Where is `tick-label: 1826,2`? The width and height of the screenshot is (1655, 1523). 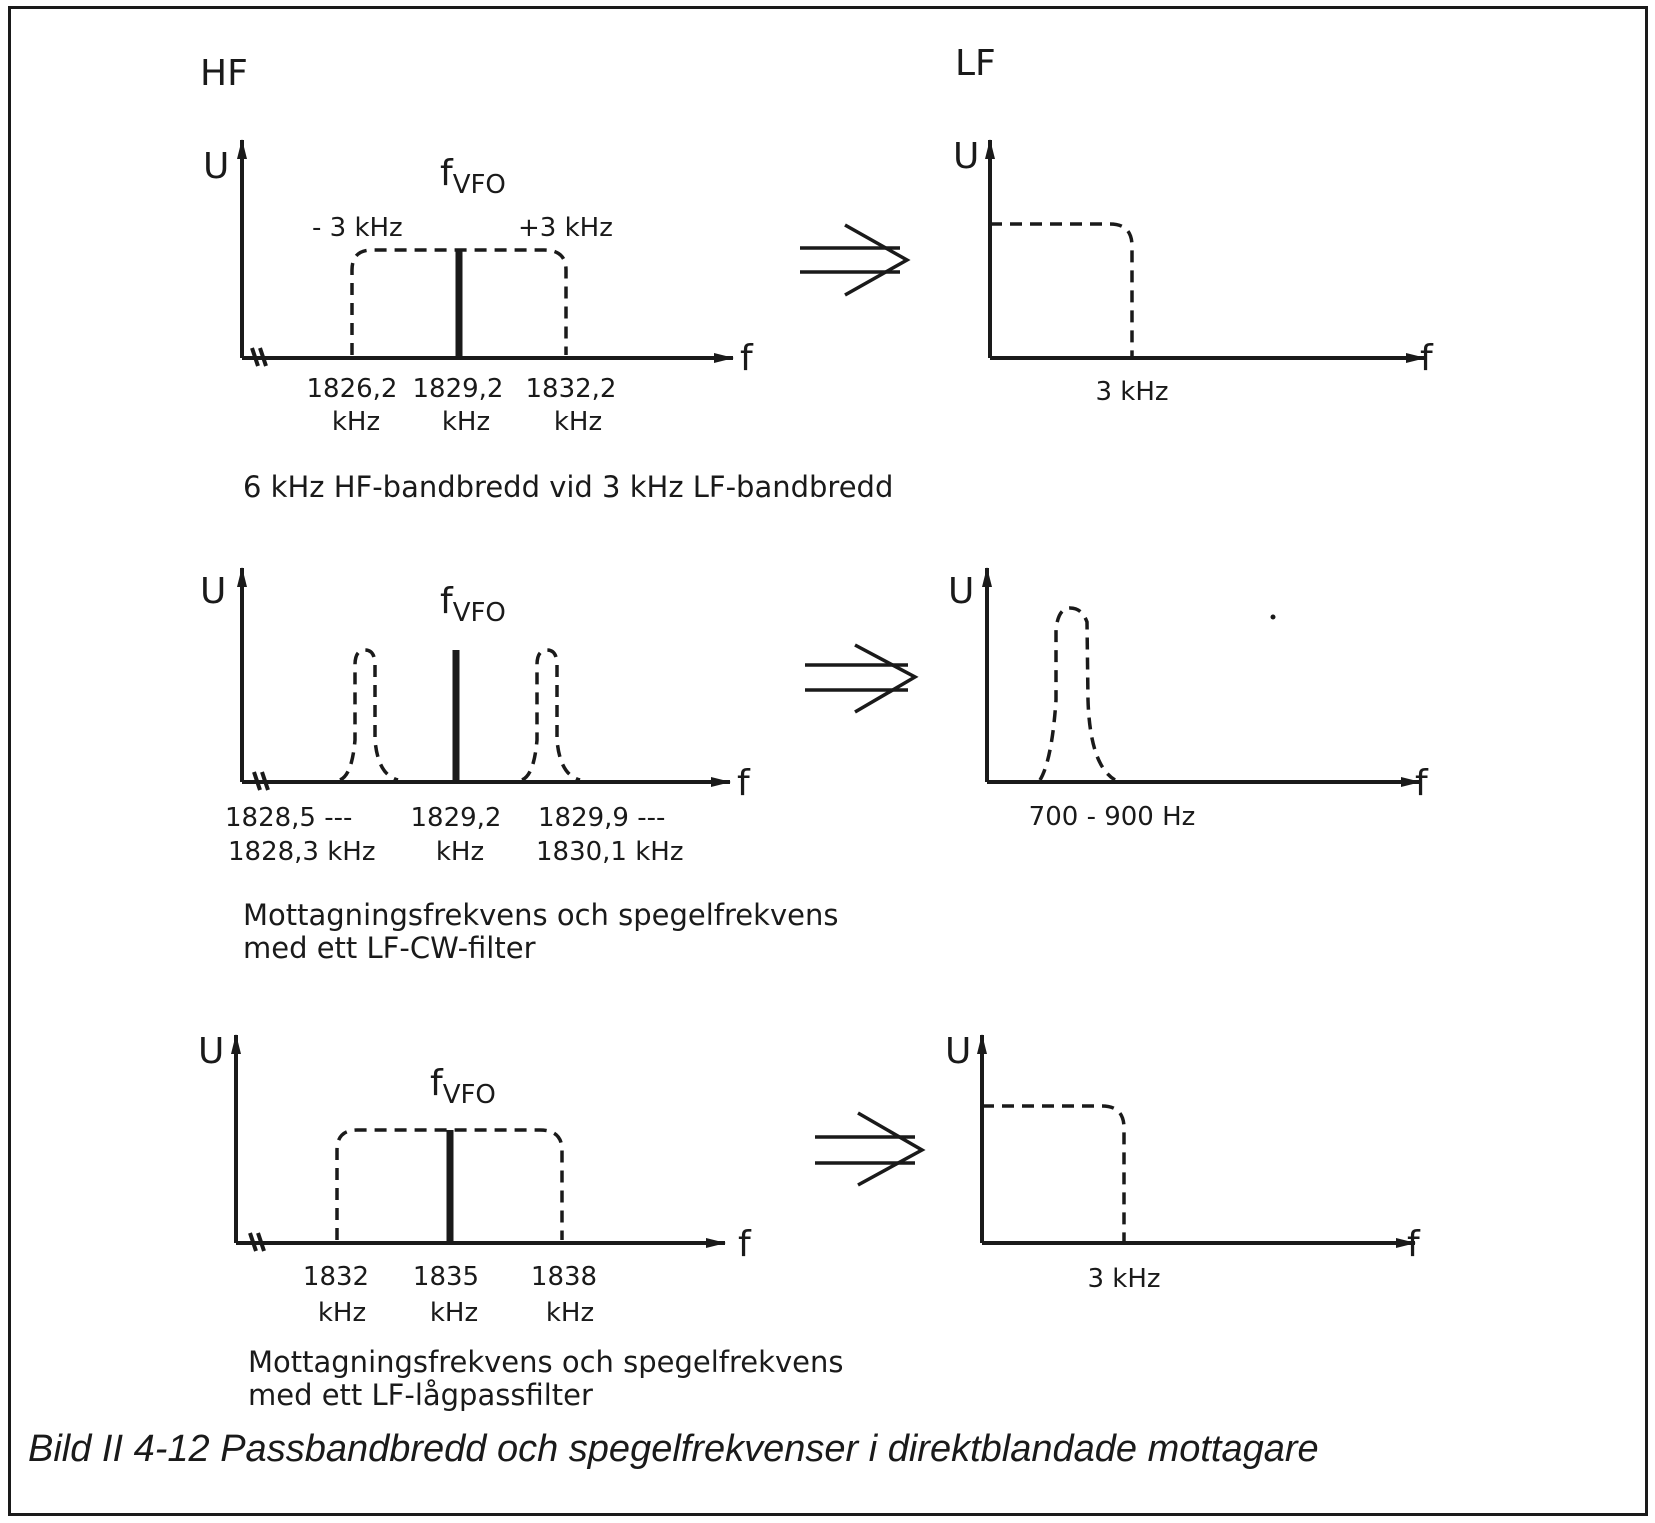 tick-label: 1826,2 is located at coordinates (352, 389).